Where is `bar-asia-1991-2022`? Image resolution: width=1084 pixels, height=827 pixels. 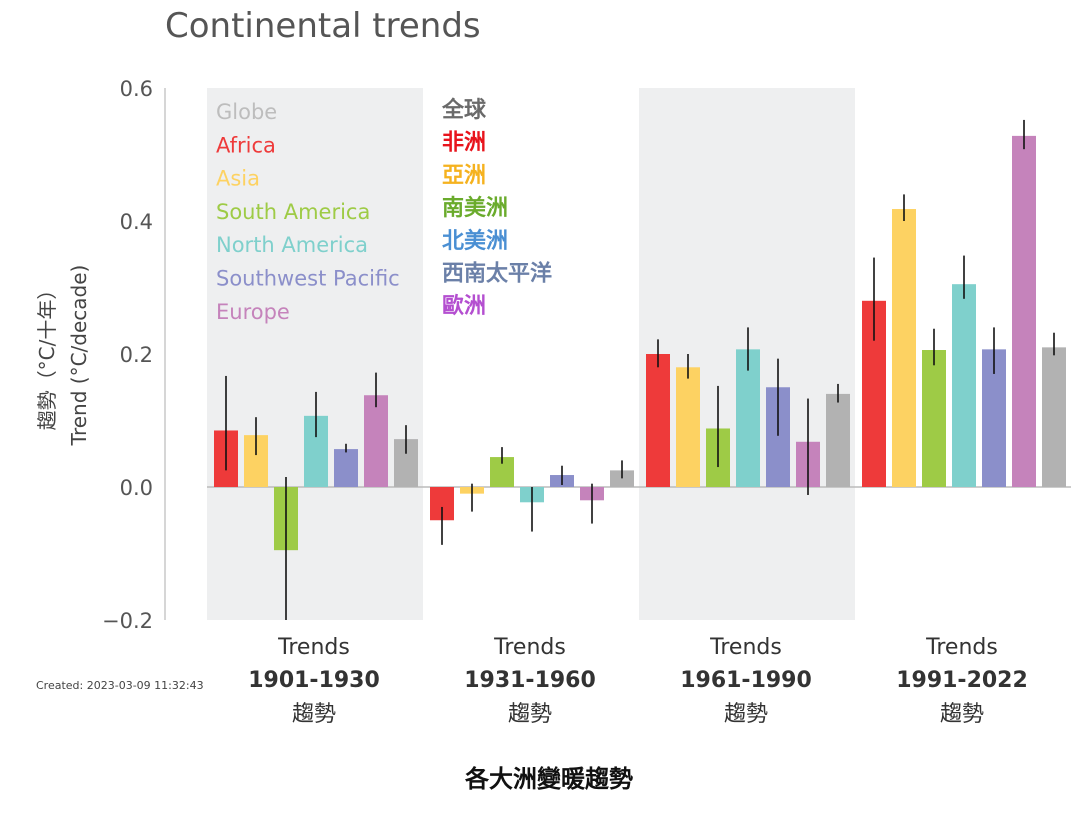
bar-asia-1991-2022 is located at coordinates (904, 348).